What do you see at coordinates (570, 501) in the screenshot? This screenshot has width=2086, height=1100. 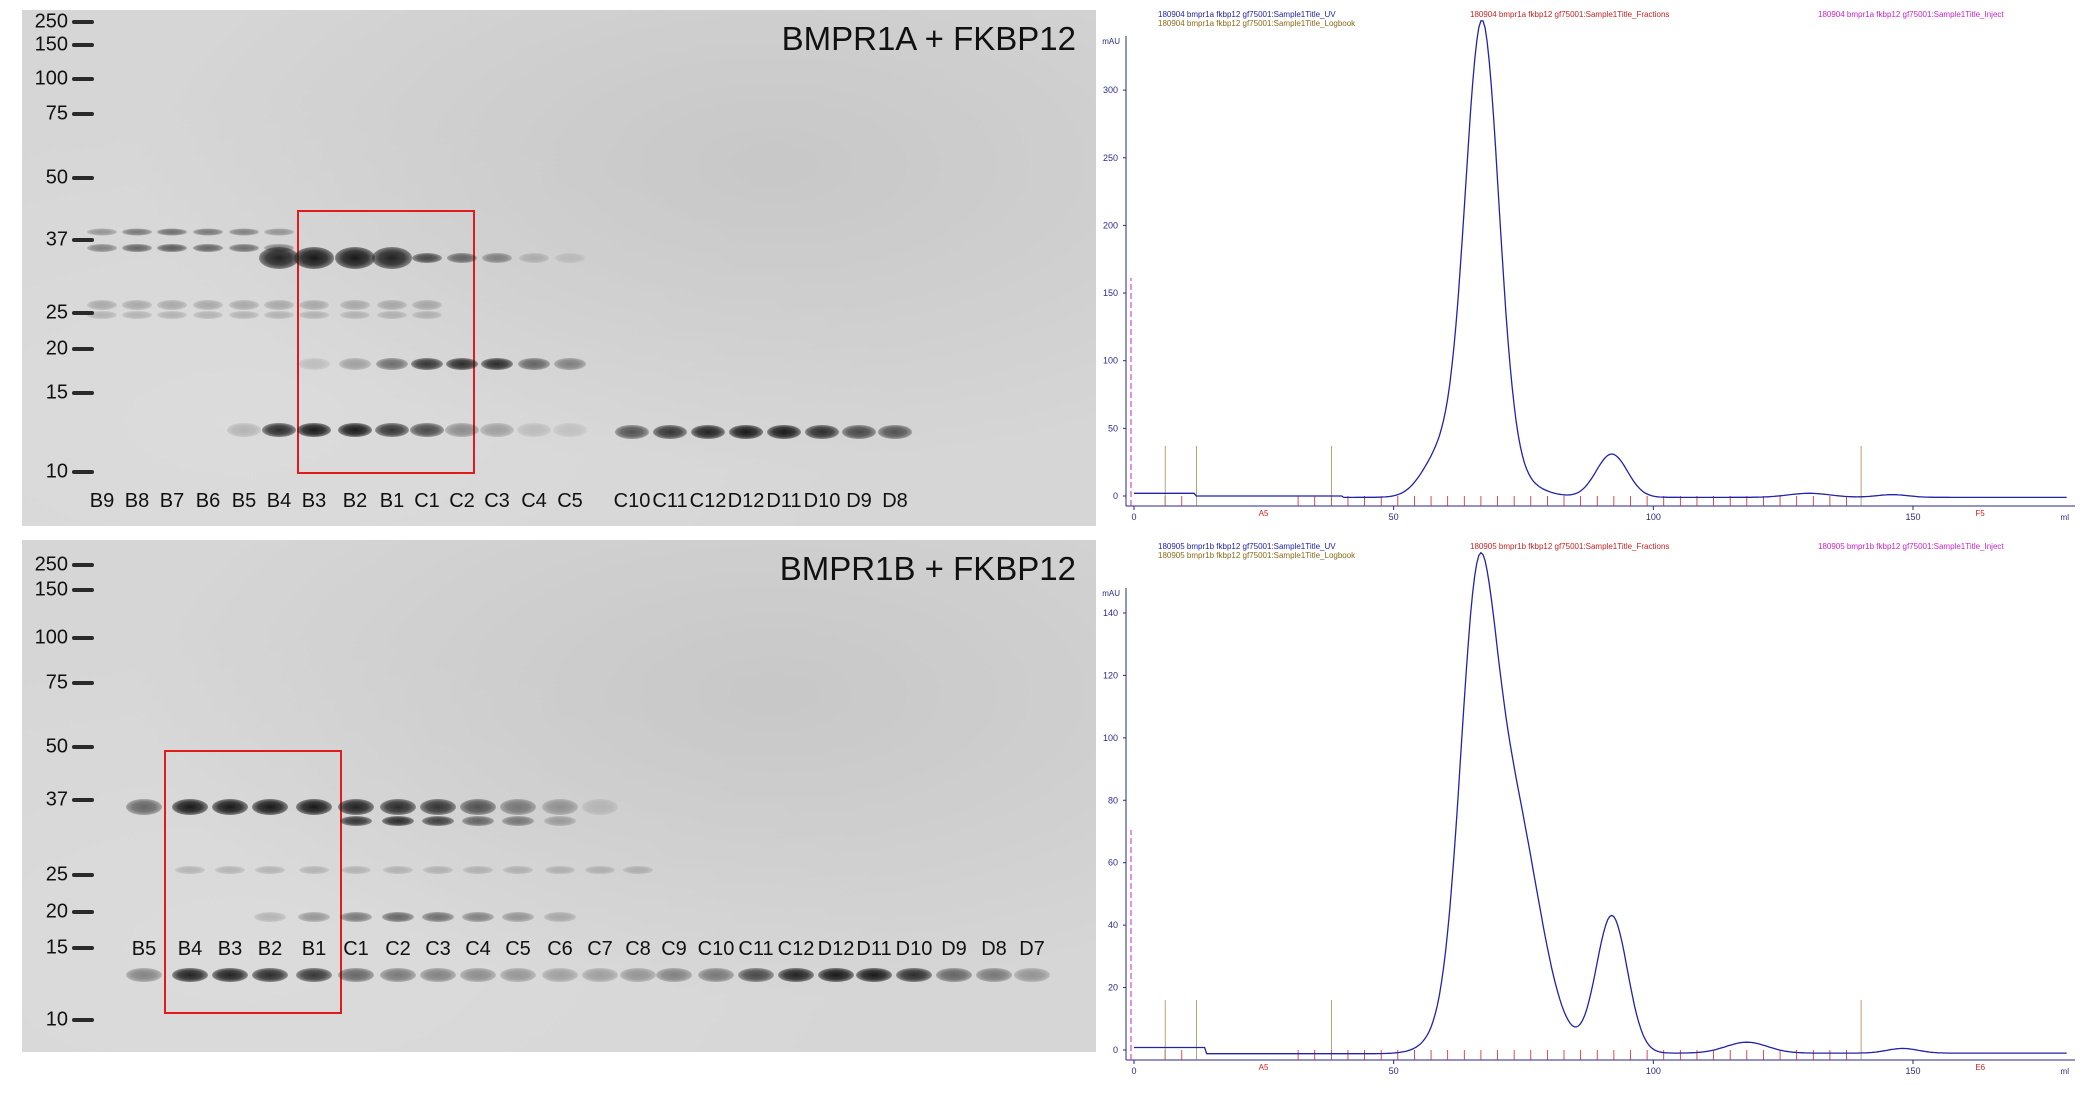 I see `lane-label: C5` at bounding box center [570, 501].